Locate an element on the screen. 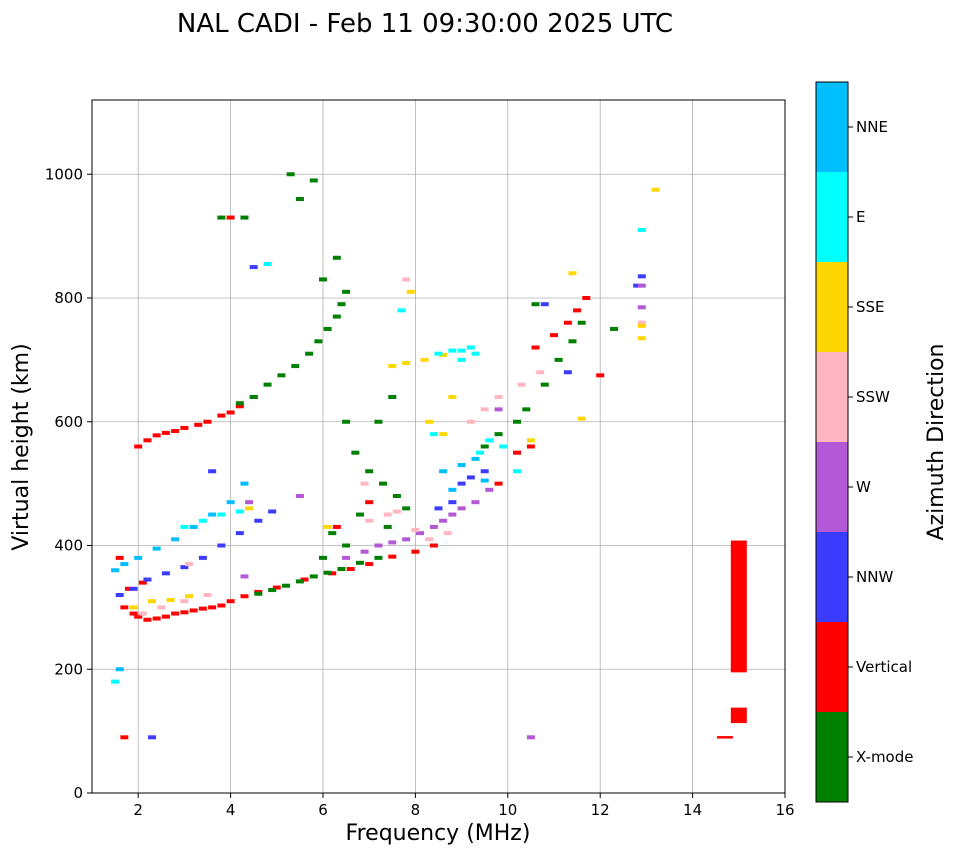 This screenshot has height=857, width=958. colorbar-label-e: E is located at coordinates (860, 217).